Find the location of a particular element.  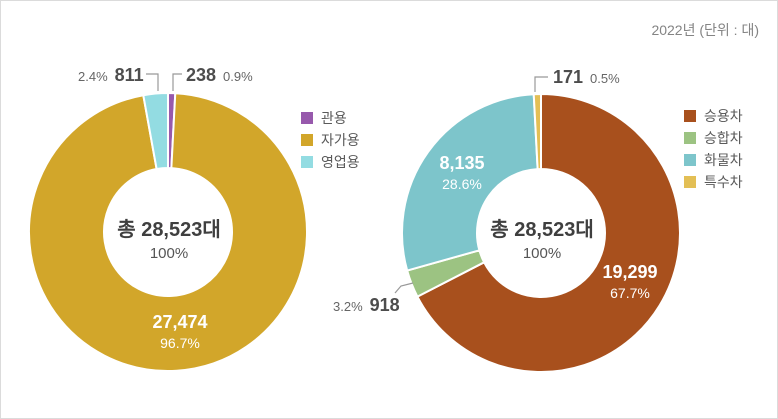

segment-value: 171 is located at coordinates (568, 77).